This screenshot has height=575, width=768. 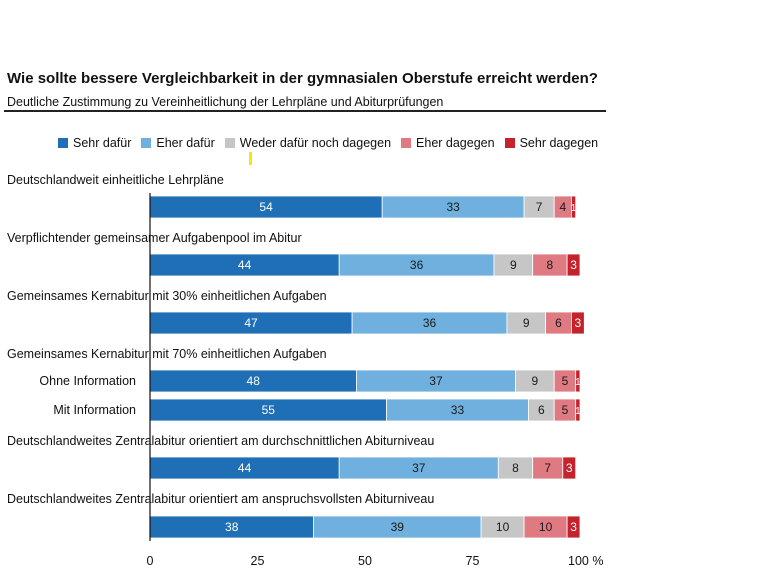 I want to click on legend-item-sehr-dafuer: Sehr dafür, so click(x=94, y=143).